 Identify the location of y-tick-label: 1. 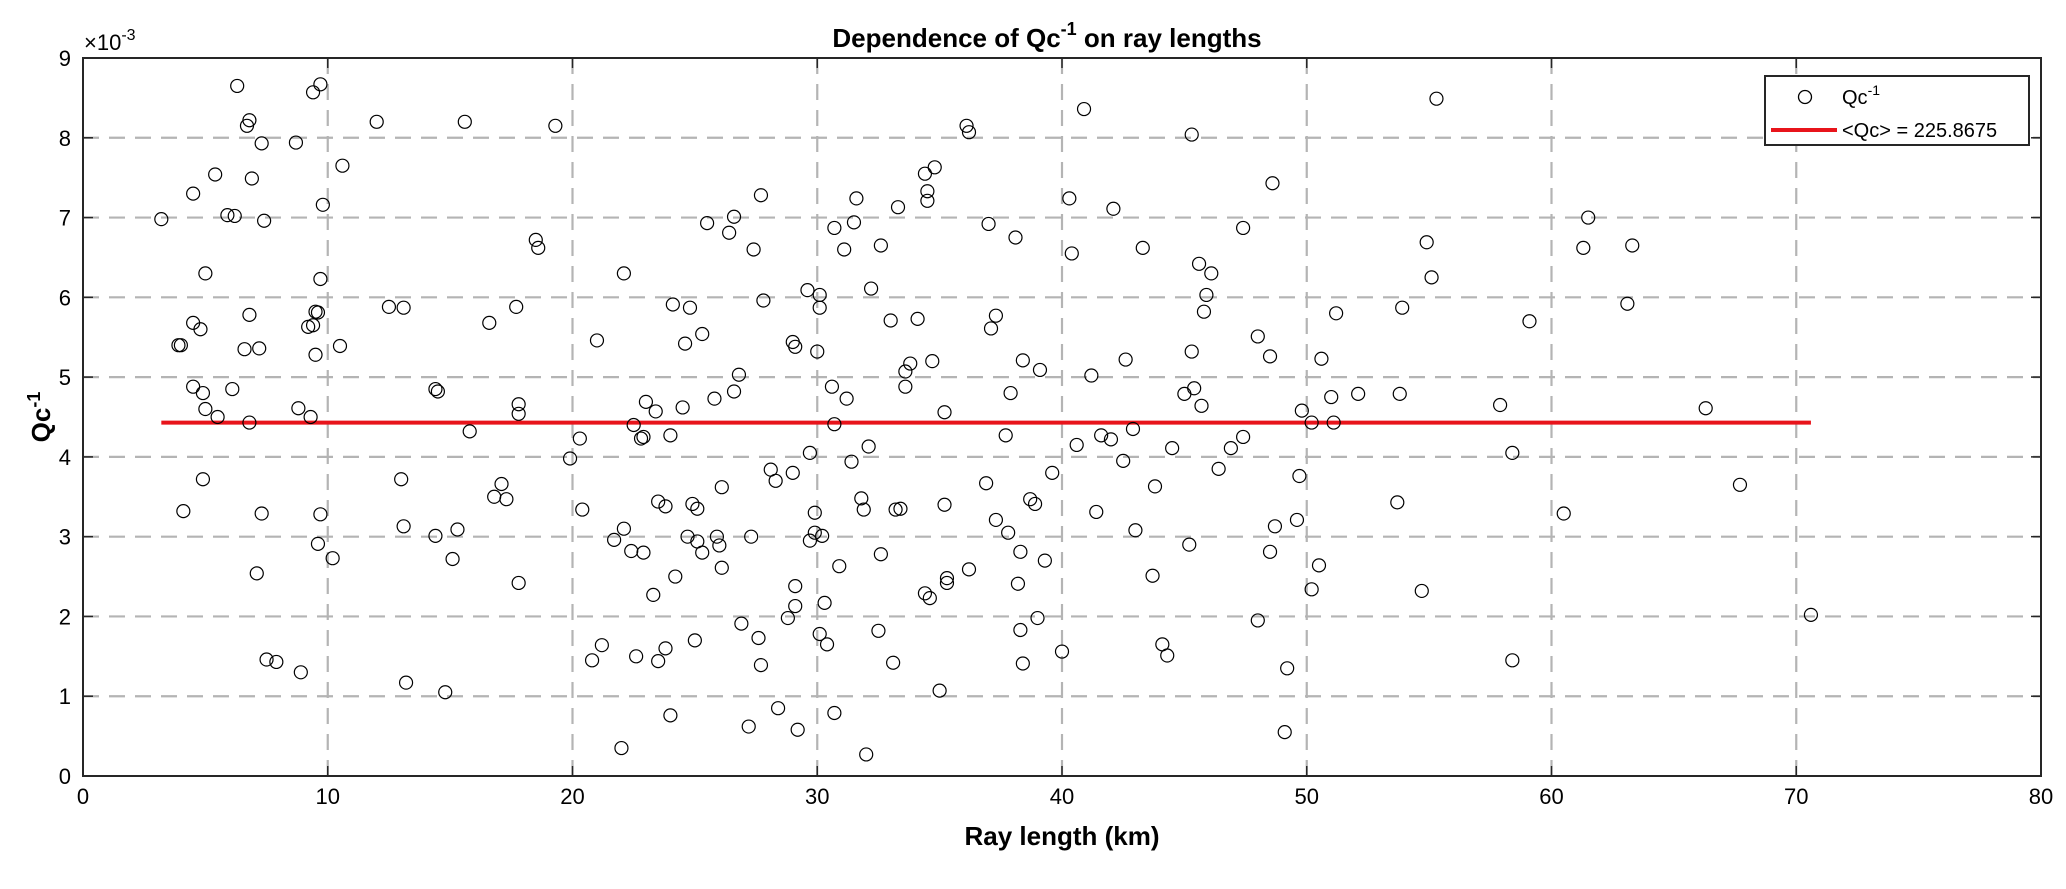
(65, 696).